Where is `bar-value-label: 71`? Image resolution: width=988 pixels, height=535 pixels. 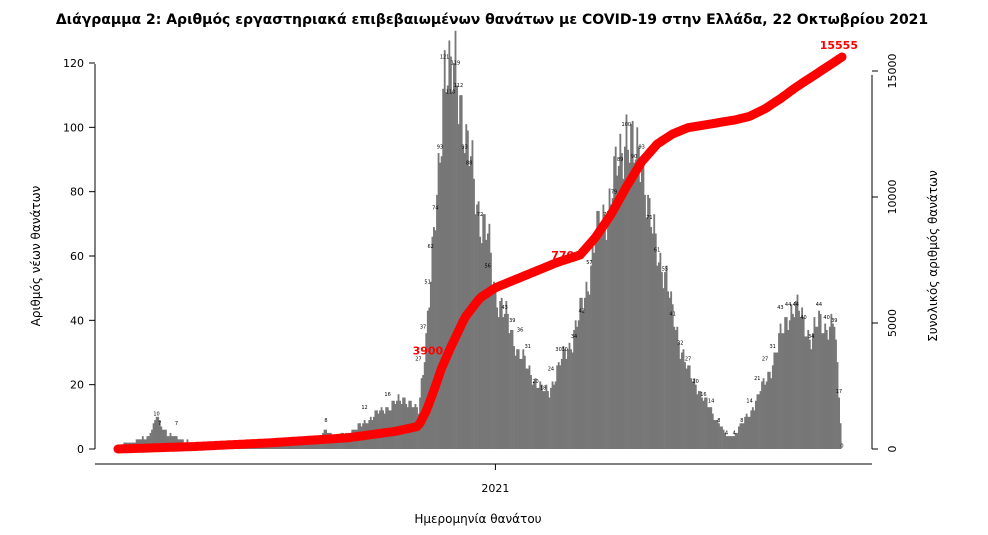
bar-value-label: 71 is located at coordinates (649, 218).